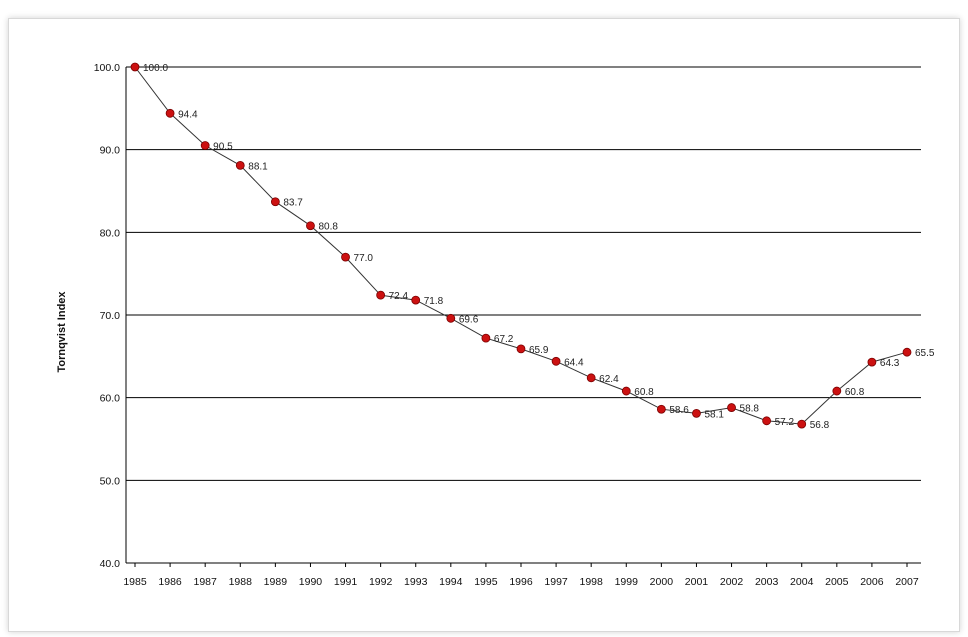  I want to click on data-label: 71.8, so click(434, 301).